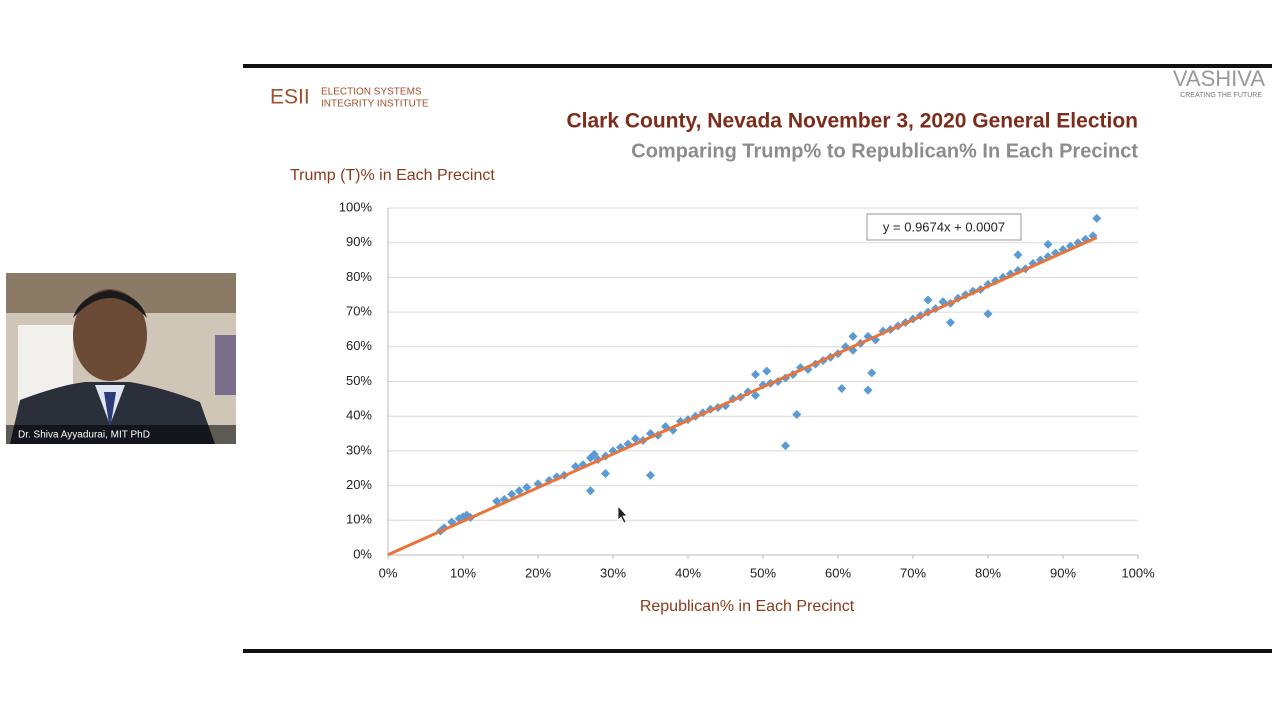 The height and width of the screenshot is (725, 1280). What do you see at coordinates (747, 606) in the screenshot?
I see `x-axis-title: Republican% in Each Precinct` at bounding box center [747, 606].